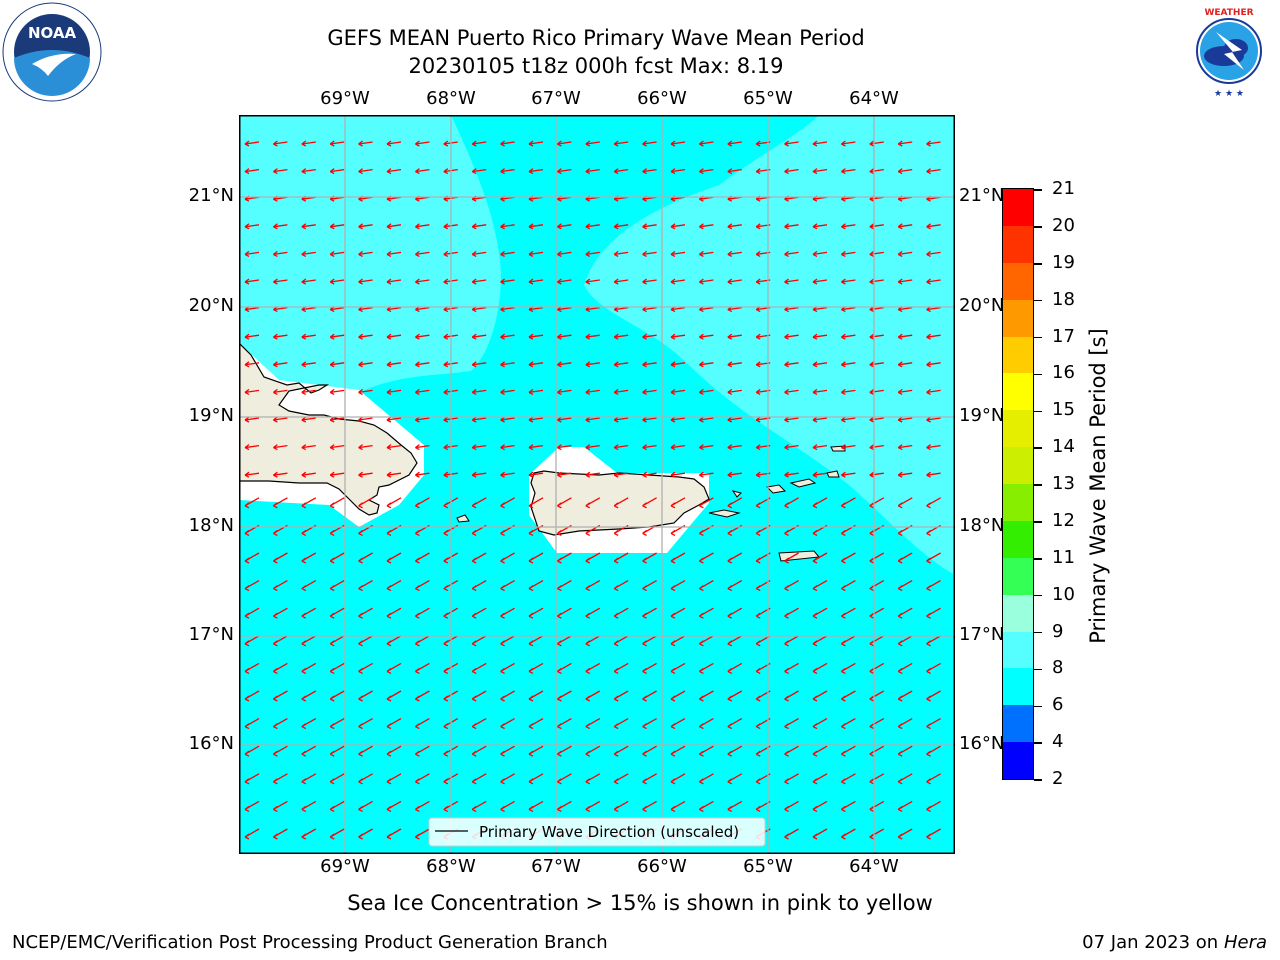 The height and width of the screenshot is (960, 1280). What do you see at coordinates (211, 525) in the screenshot?
I see `lat-label-left: 18°N` at bounding box center [211, 525].